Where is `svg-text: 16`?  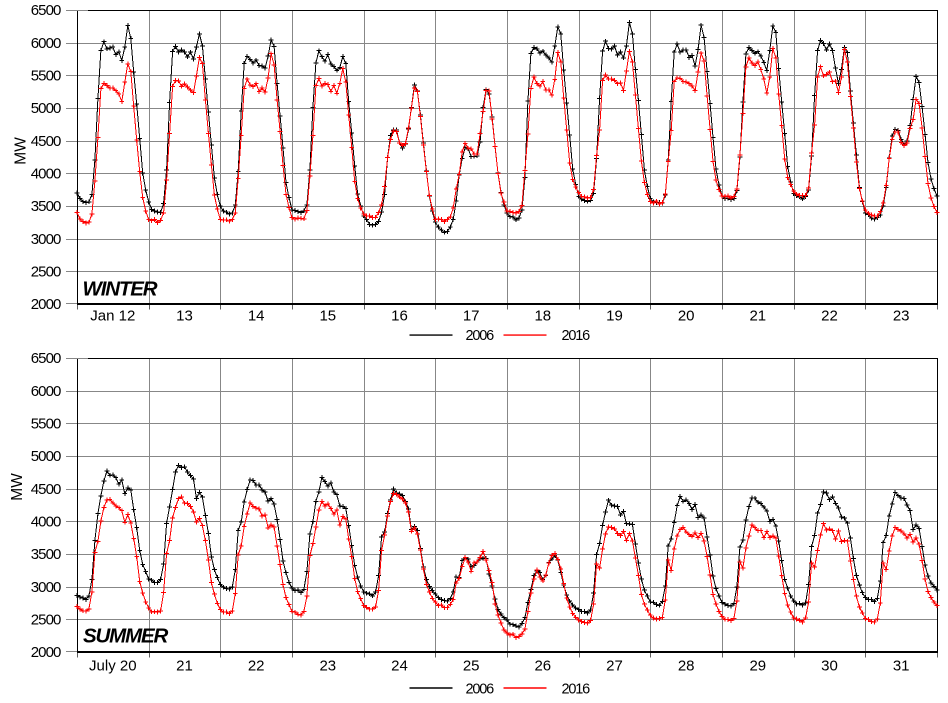
svg-text: 16 is located at coordinates (399, 316).